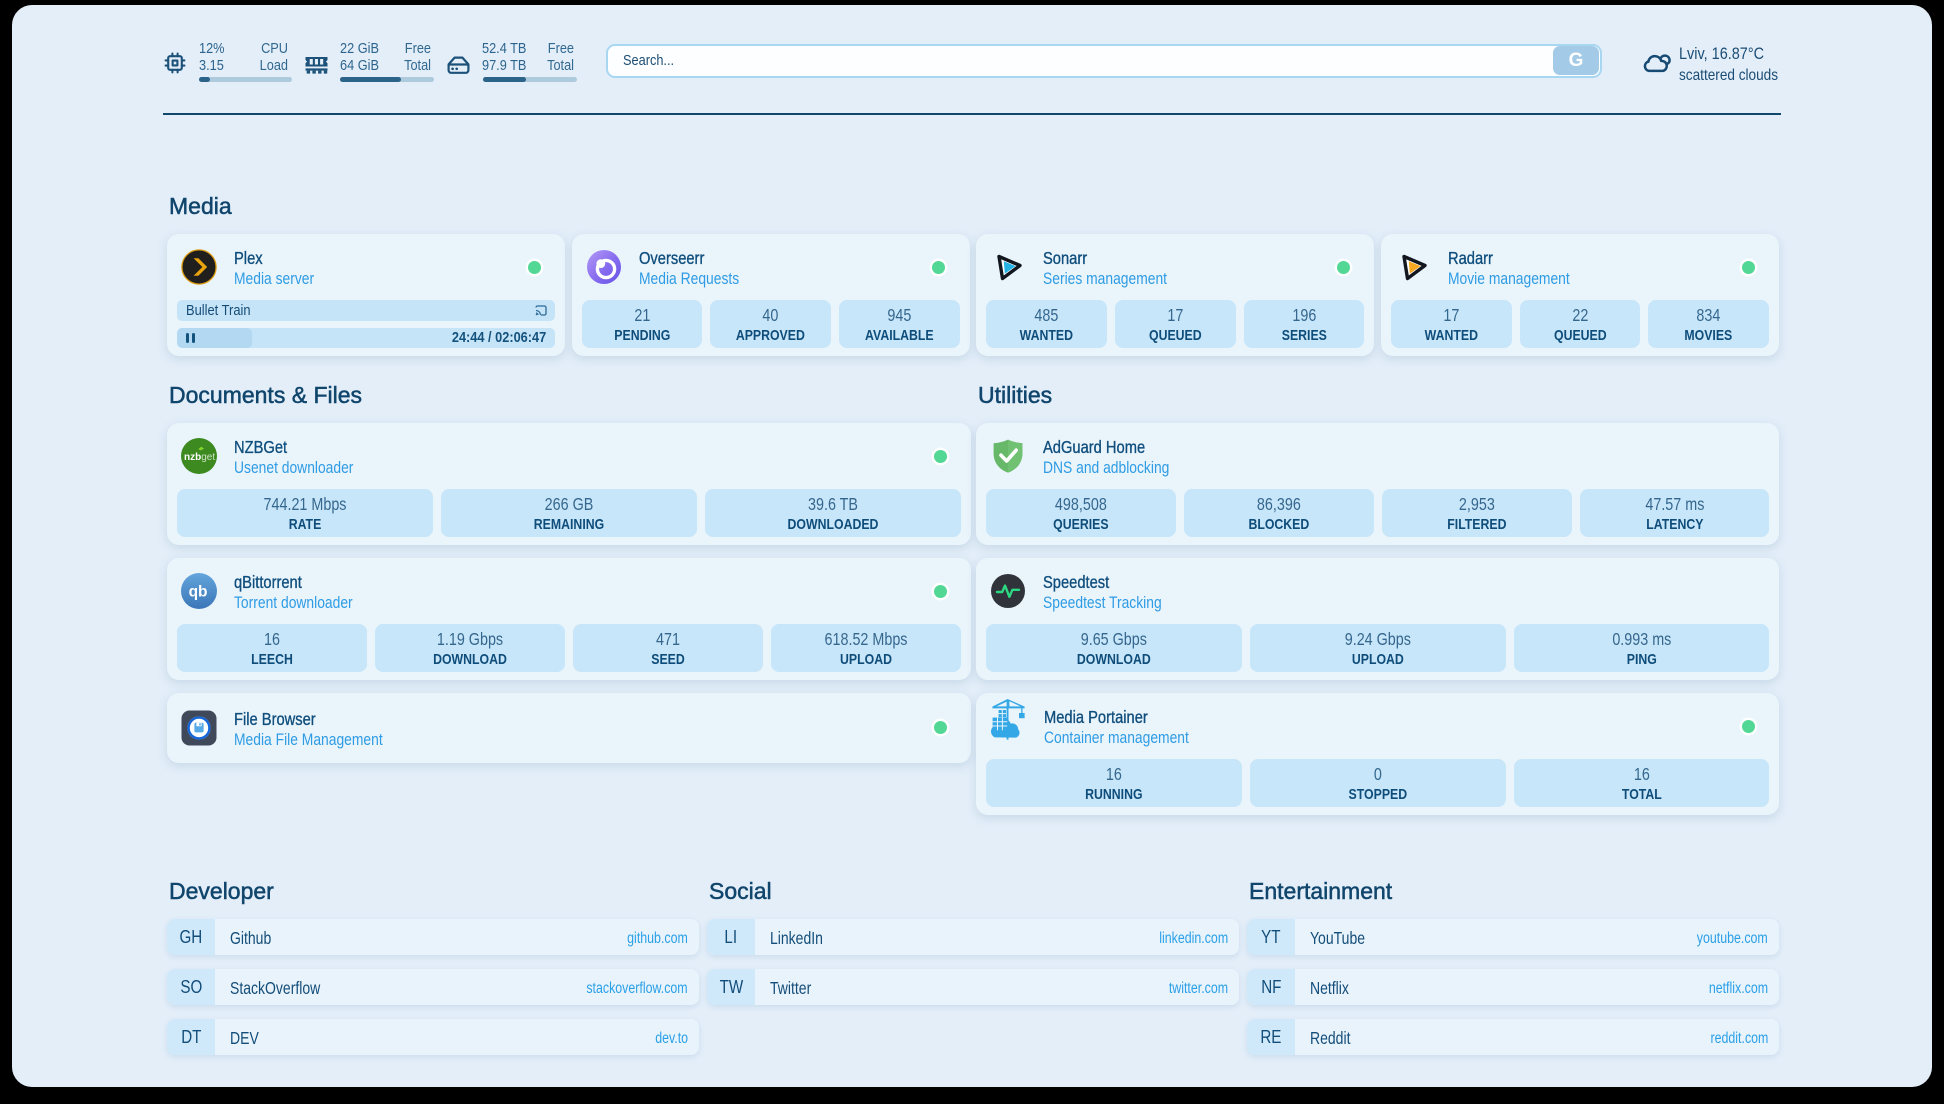  What do you see at coordinates (198, 592) in the screenshot?
I see `svg-text: qb` at bounding box center [198, 592].